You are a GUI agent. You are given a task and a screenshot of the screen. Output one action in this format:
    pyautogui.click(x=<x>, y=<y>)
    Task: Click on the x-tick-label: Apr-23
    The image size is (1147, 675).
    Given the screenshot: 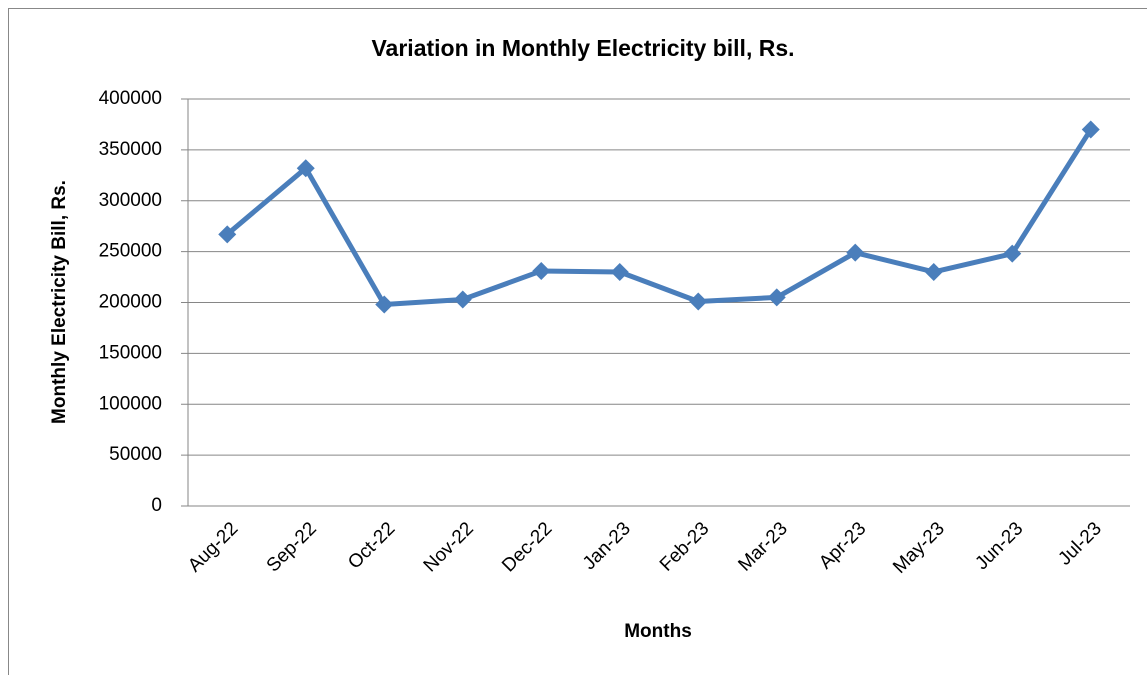 What is the action you would take?
    pyautogui.click(x=842, y=545)
    